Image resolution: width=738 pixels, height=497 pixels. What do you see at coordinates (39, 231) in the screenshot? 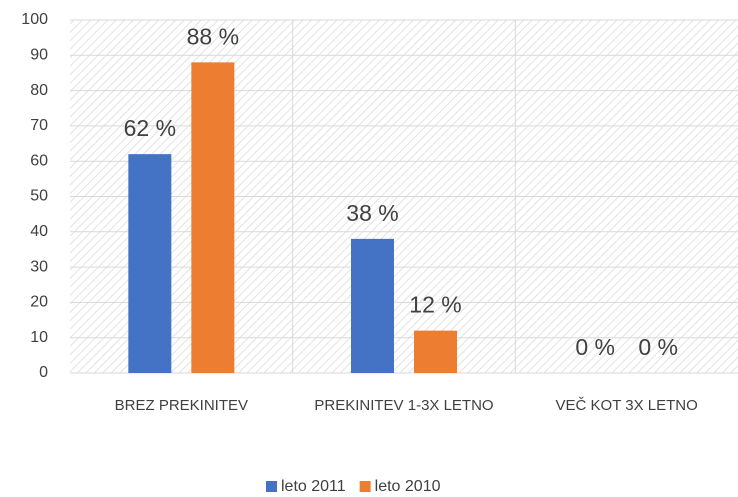
I see `y-tick-label: 40` at bounding box center [39, 231].